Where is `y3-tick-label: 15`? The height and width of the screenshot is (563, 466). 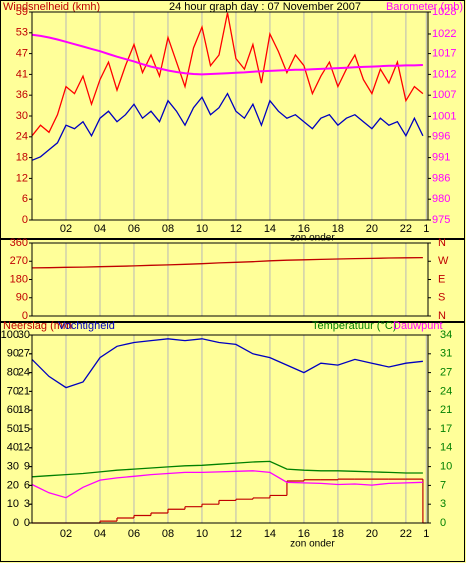 y3-tick-label: 15 is located at coordinates (24, 429).